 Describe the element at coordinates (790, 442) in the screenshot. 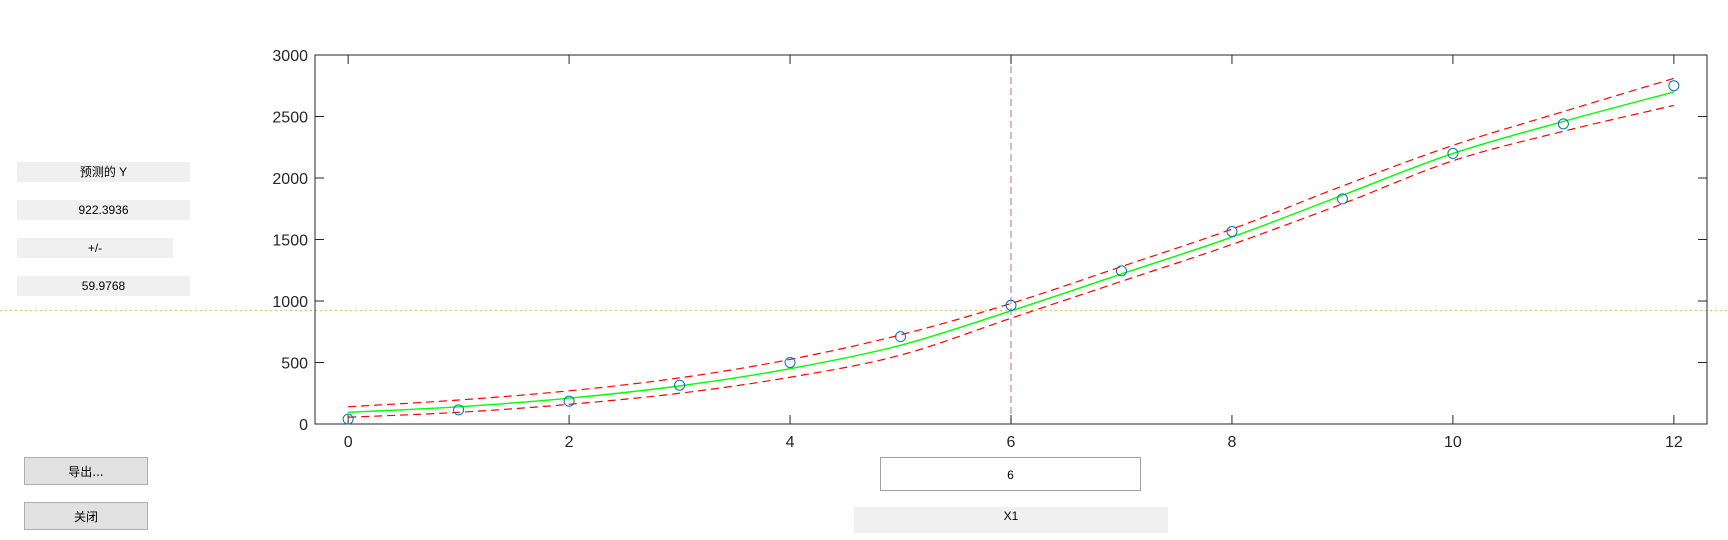

I see `x-tick-label: 4` at that location.